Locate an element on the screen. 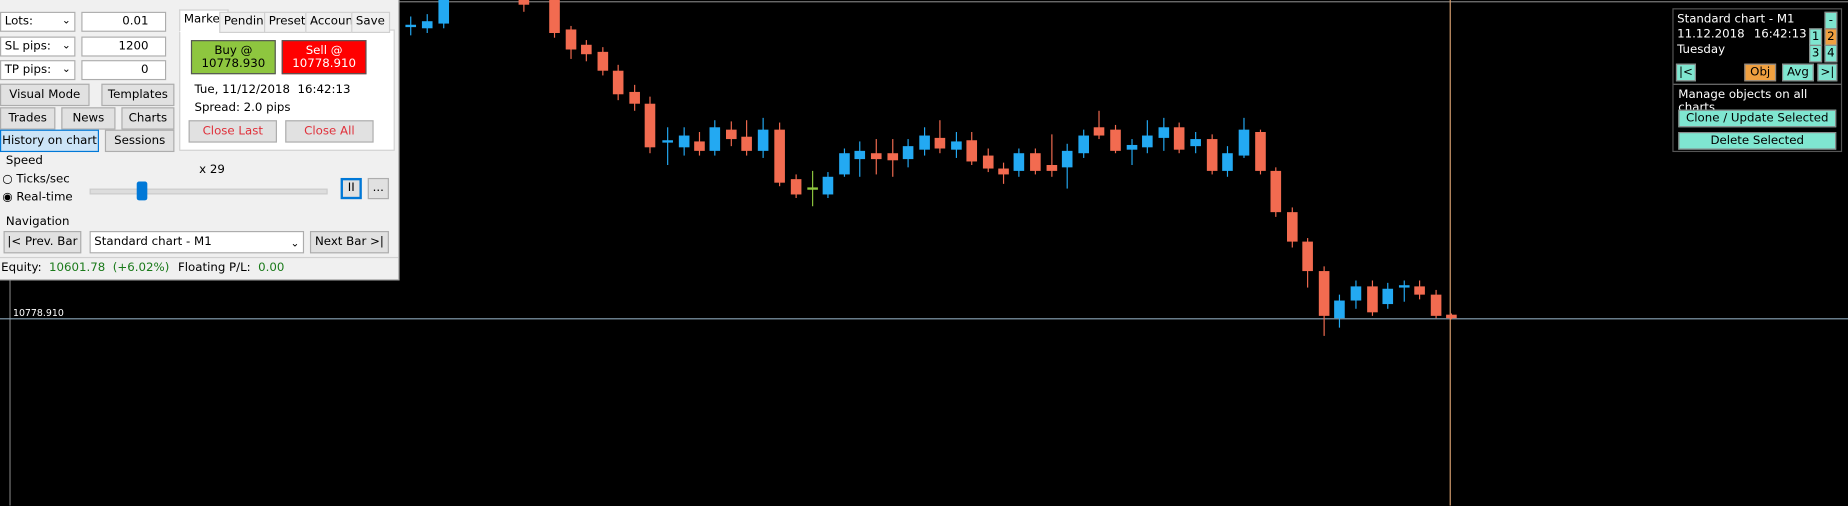 The height and width of the screenshot is (506, 1848). radio-ticks: ○ Ticks/sec is located at coordinates (36, 180).